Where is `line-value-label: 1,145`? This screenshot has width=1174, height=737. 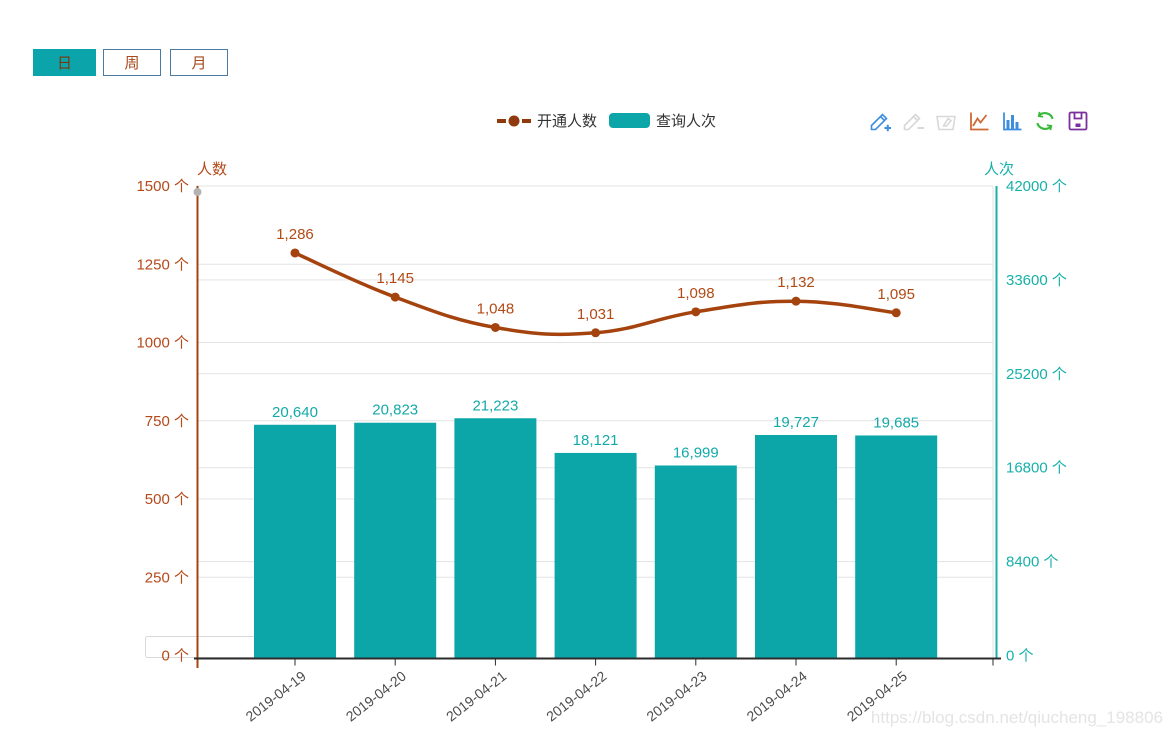
line-value-label: 1,145 is located at coordinates (395, 278).